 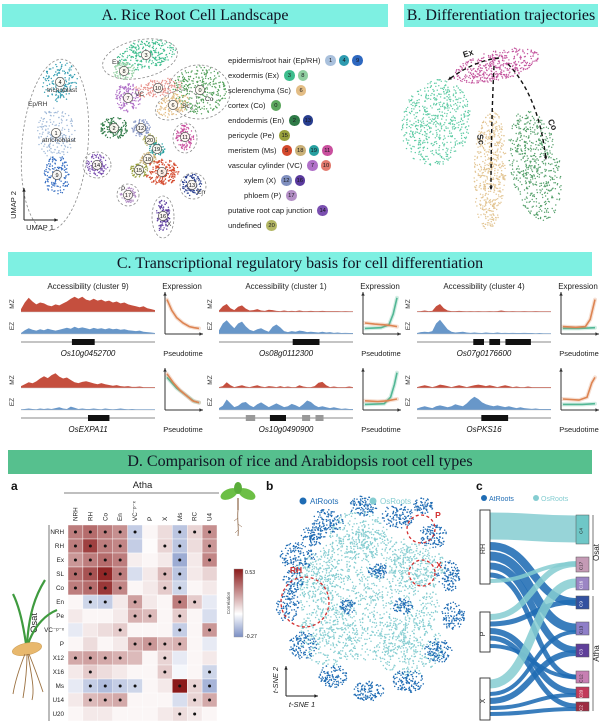 I want to click on rice-plant-icon, so click(x=35, y=640).